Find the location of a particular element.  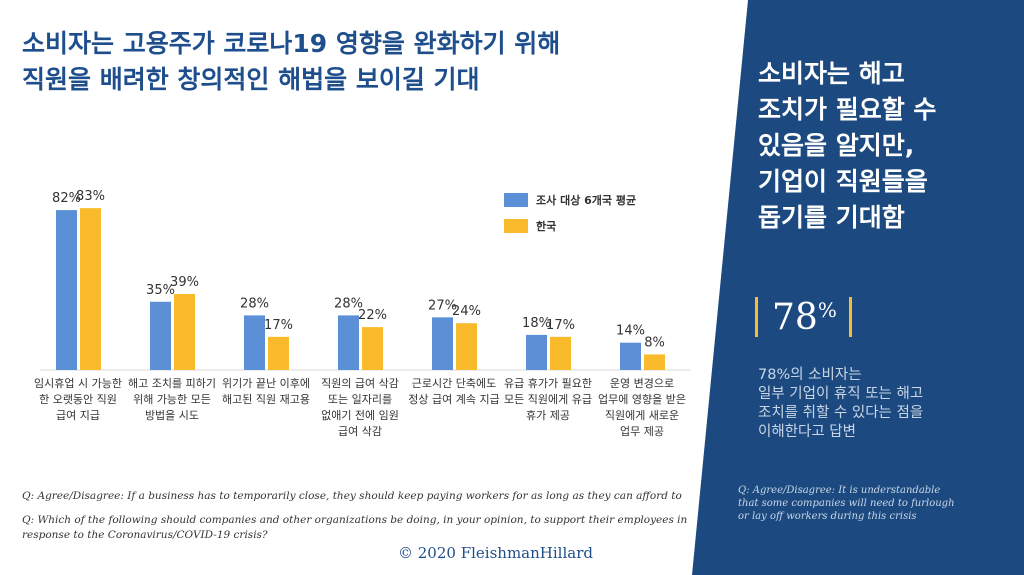

legend-item-avg: 조사 대상 6개국 평균 is located at coordinates (570, 200).